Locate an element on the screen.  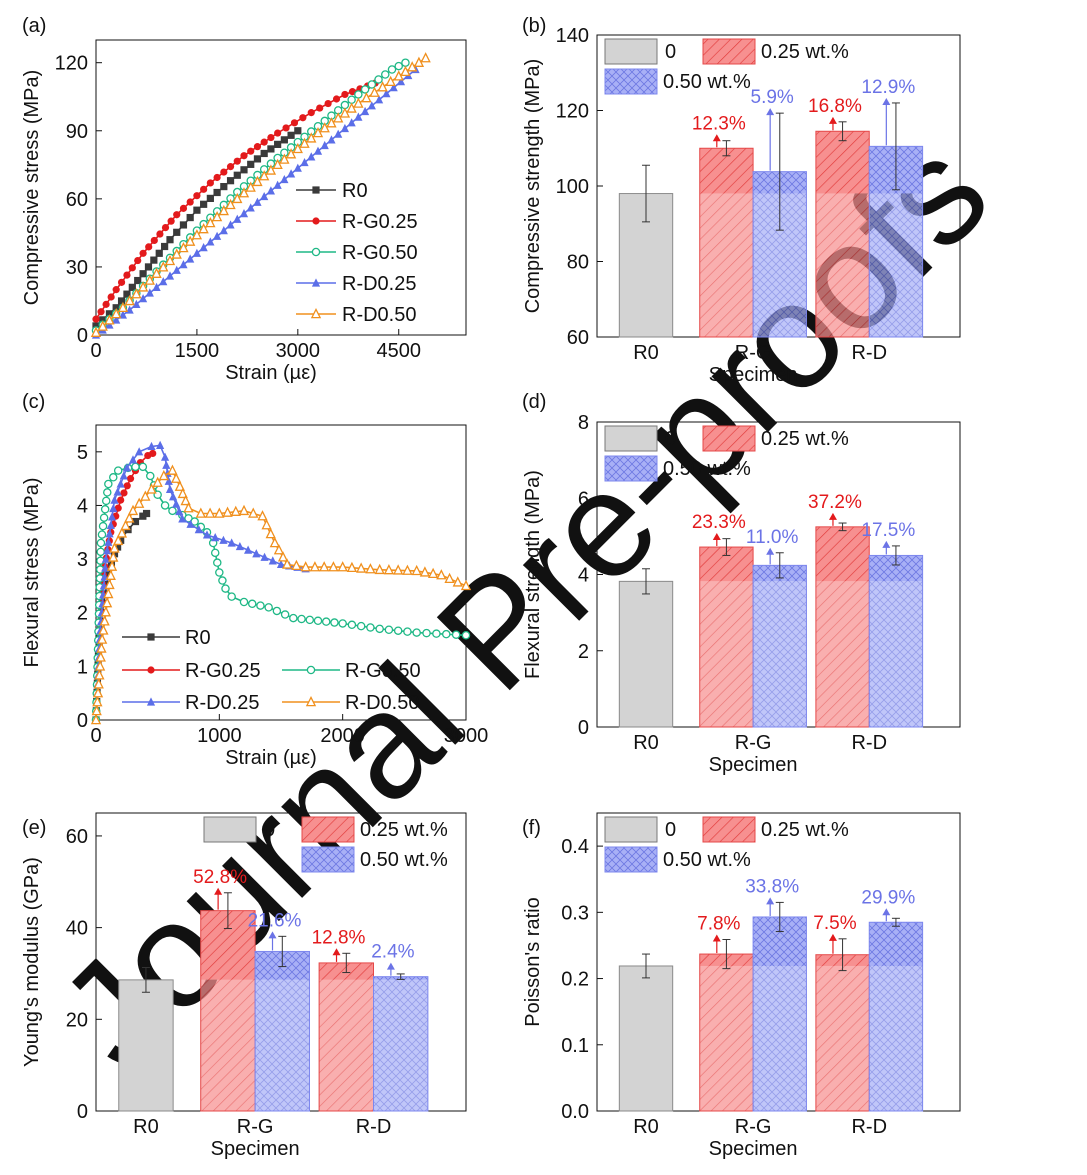
panel-label: (e) is located at coordinates (34, 828).